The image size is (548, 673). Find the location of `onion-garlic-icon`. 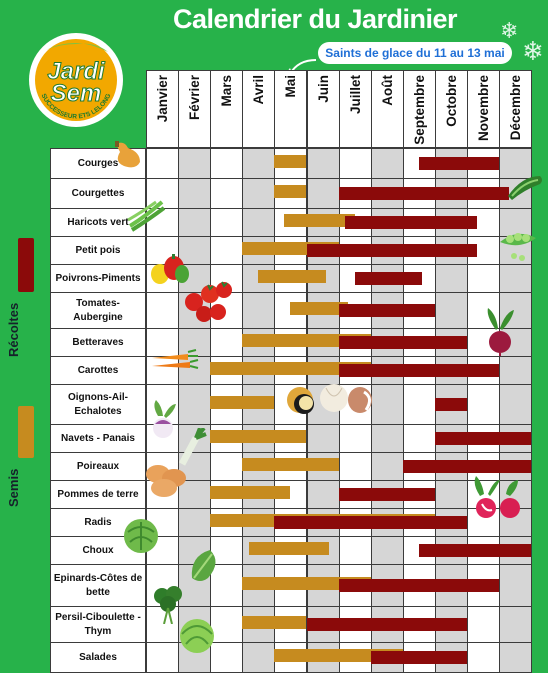

onion-garlic-icon is located at coordinates (329, 399).